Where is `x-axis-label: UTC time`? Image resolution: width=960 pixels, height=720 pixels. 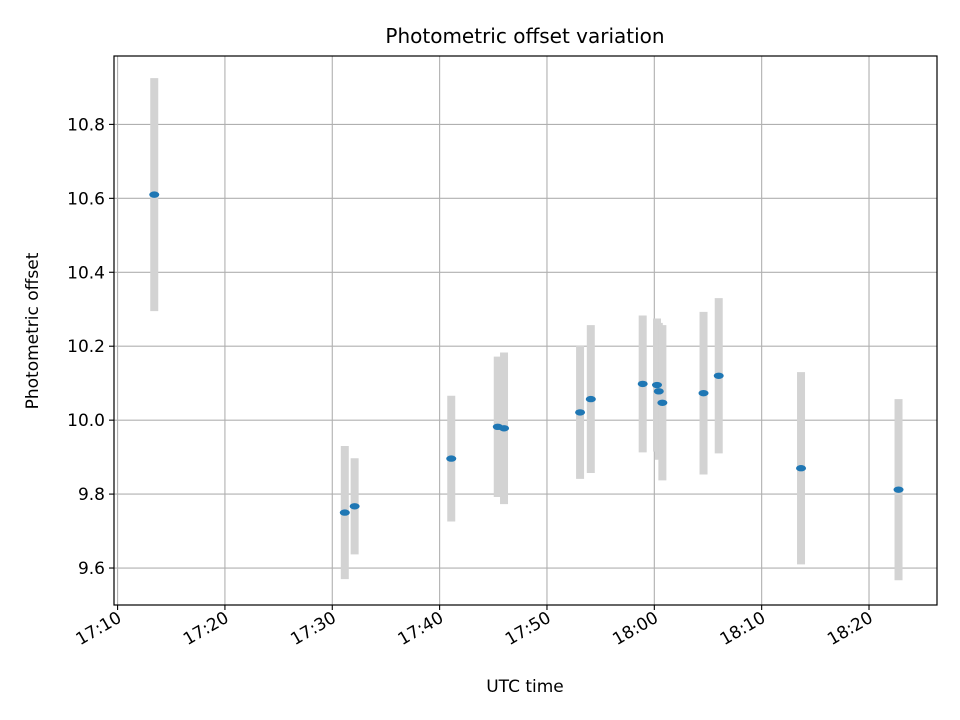 x-axis-label: UTC time is located at coordinates (525, 687).